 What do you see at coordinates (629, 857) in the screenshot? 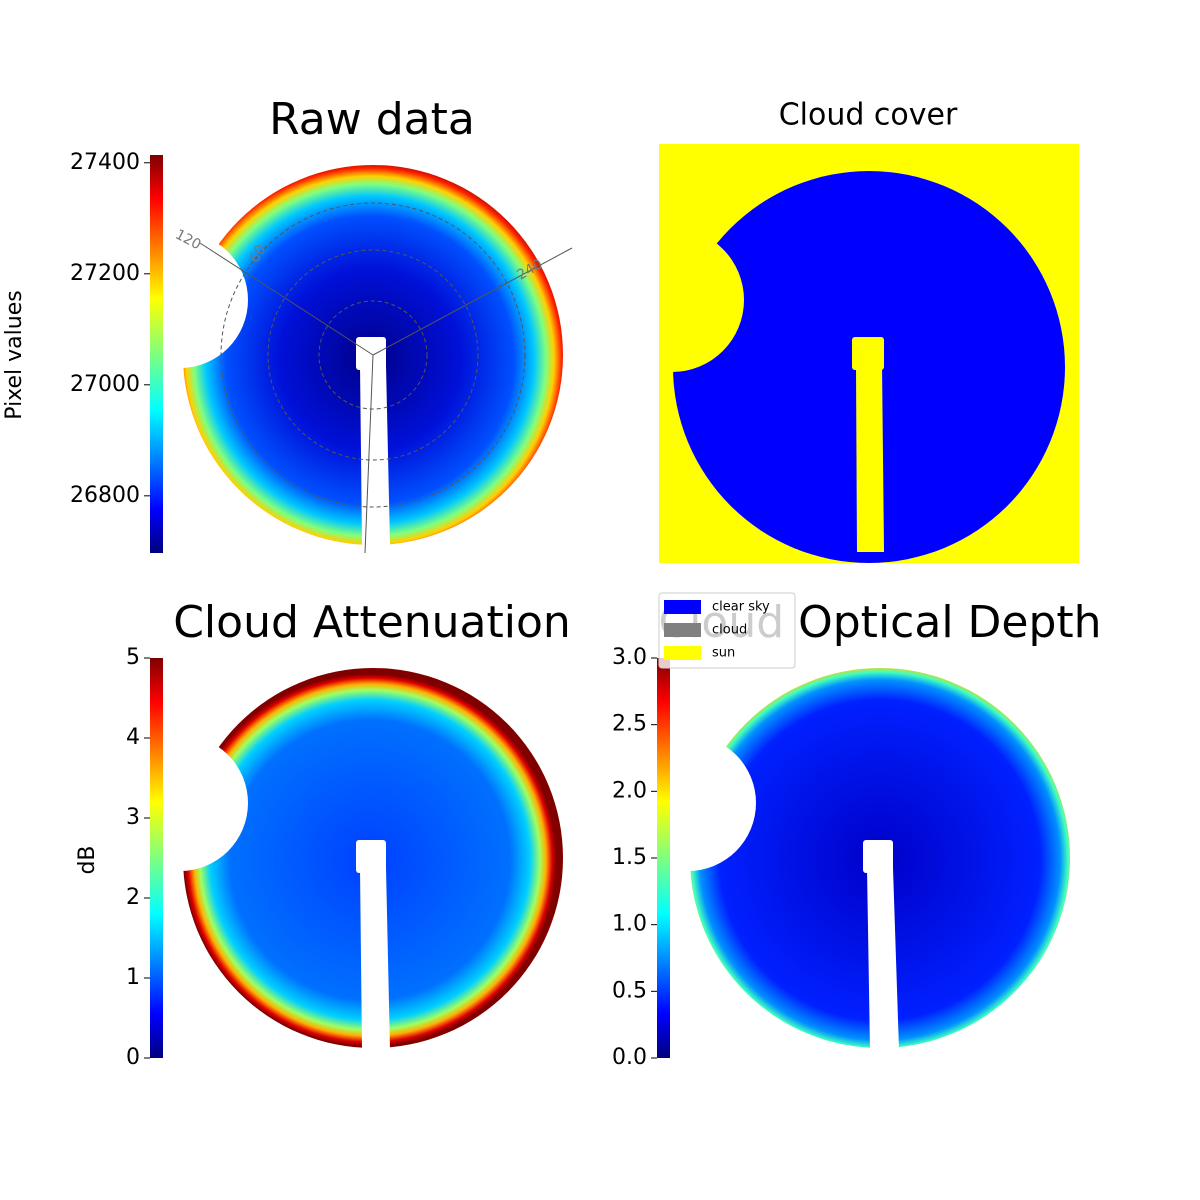
I see `tick-label: 1.5` at bounding box center [629, 857].